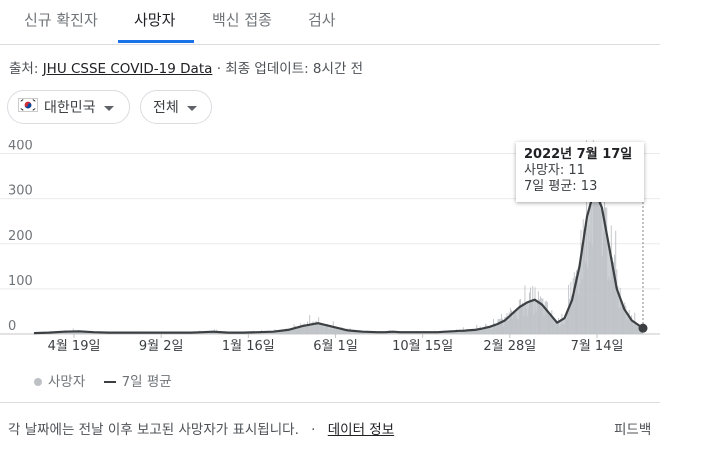  I want to click on cursor-point, so click(643, 328).